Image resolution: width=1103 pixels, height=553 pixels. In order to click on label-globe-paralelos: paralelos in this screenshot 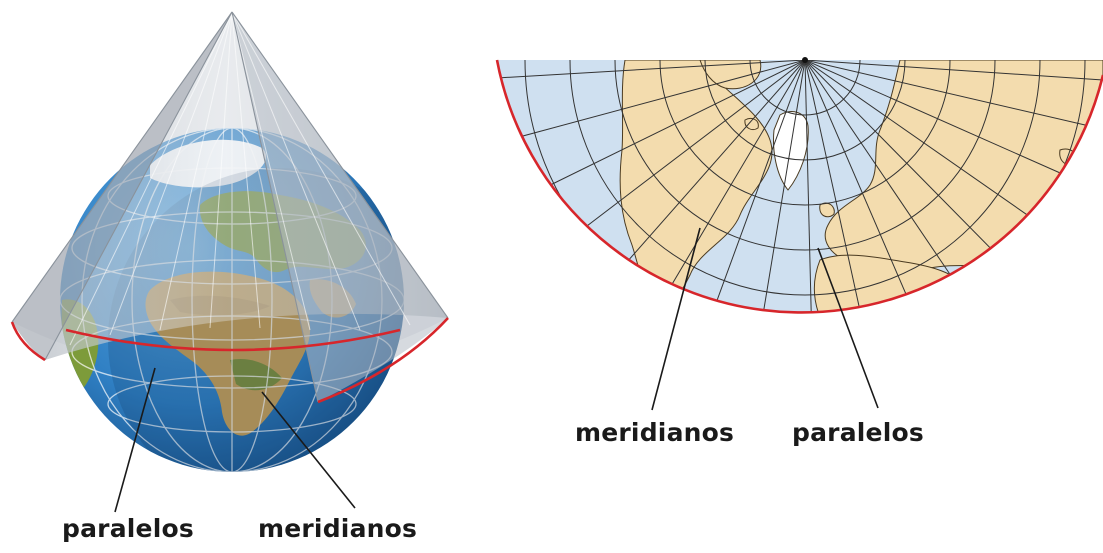, I will do `click(128, 528)`.